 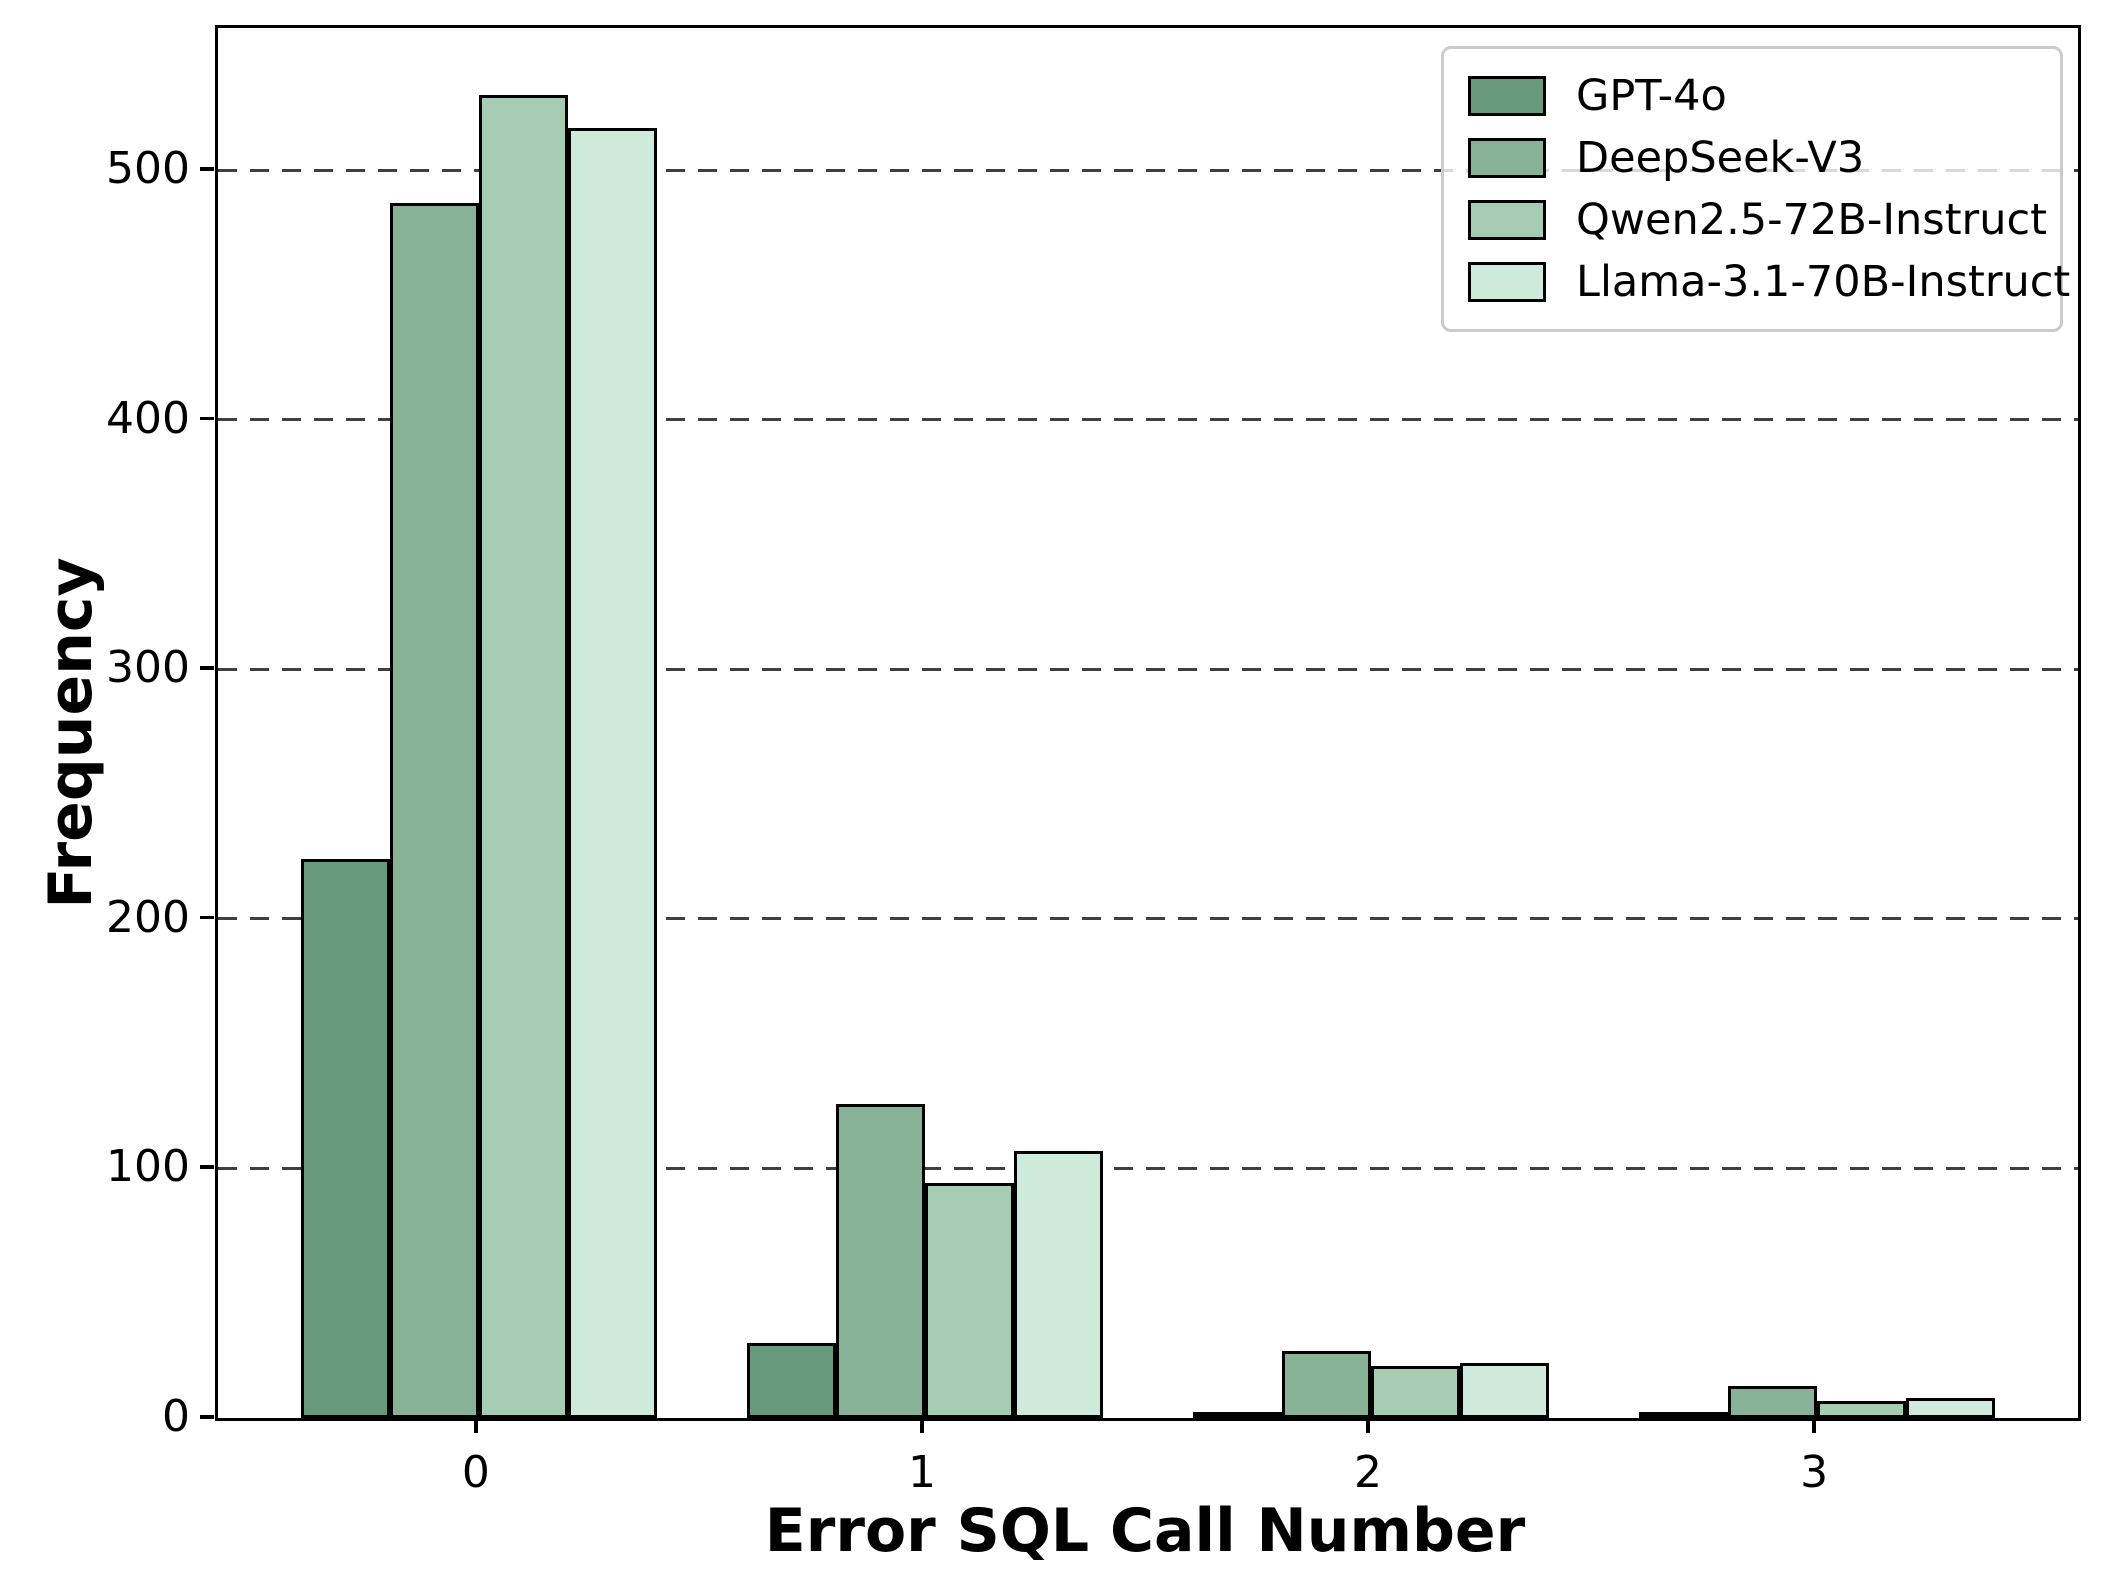 I want to click on bar-Qwen2.5-72B-Instruct-x2, so click(x=1416, y=1391).